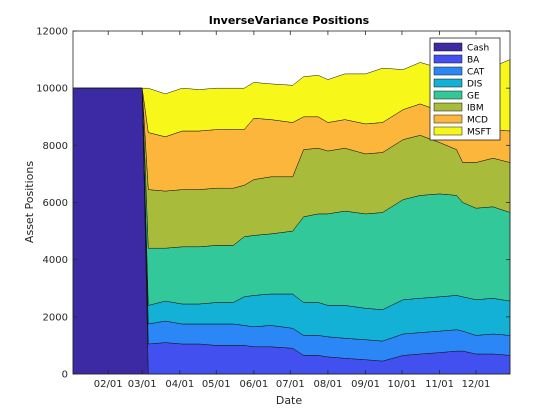 The image size is (560, 420). Describe the element at coordinates (476, 73) in the screenshot. I see `legend-label: CAT` at that location.